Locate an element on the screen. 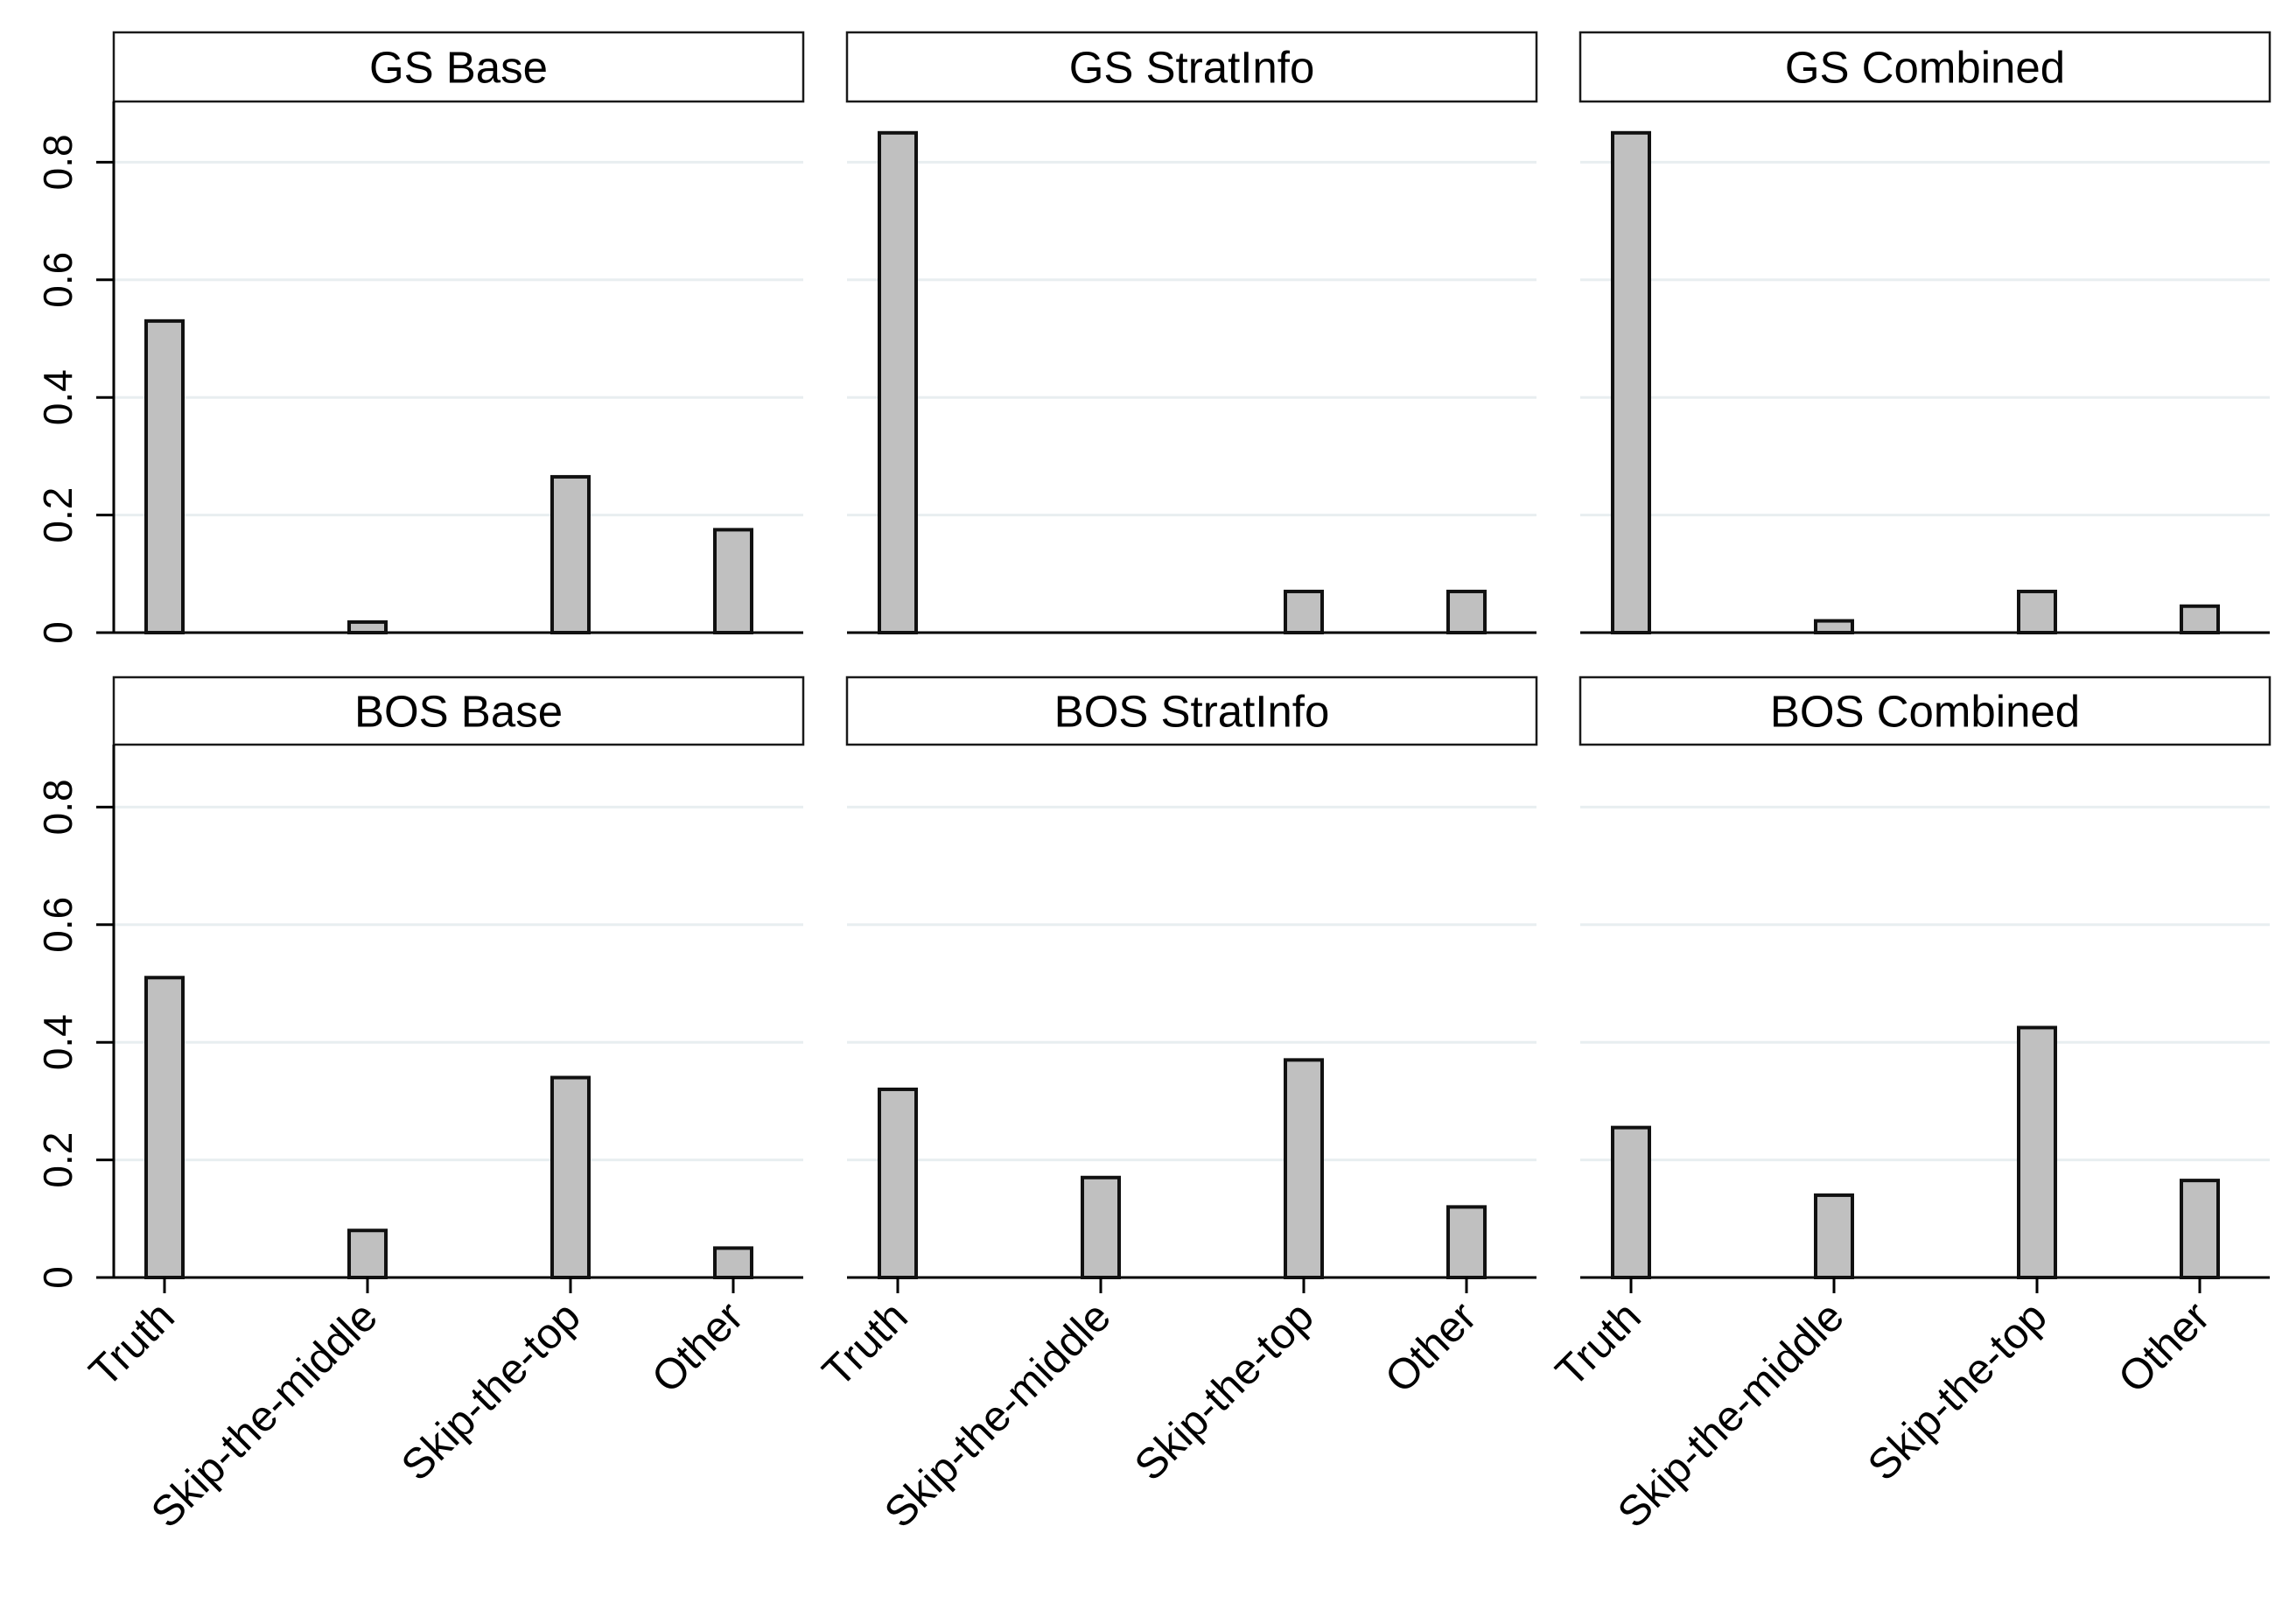 The width and height of the screenshot is (2296, 1603). bar-bos-stratinfo-truth is located at coordinates (898, 1183).